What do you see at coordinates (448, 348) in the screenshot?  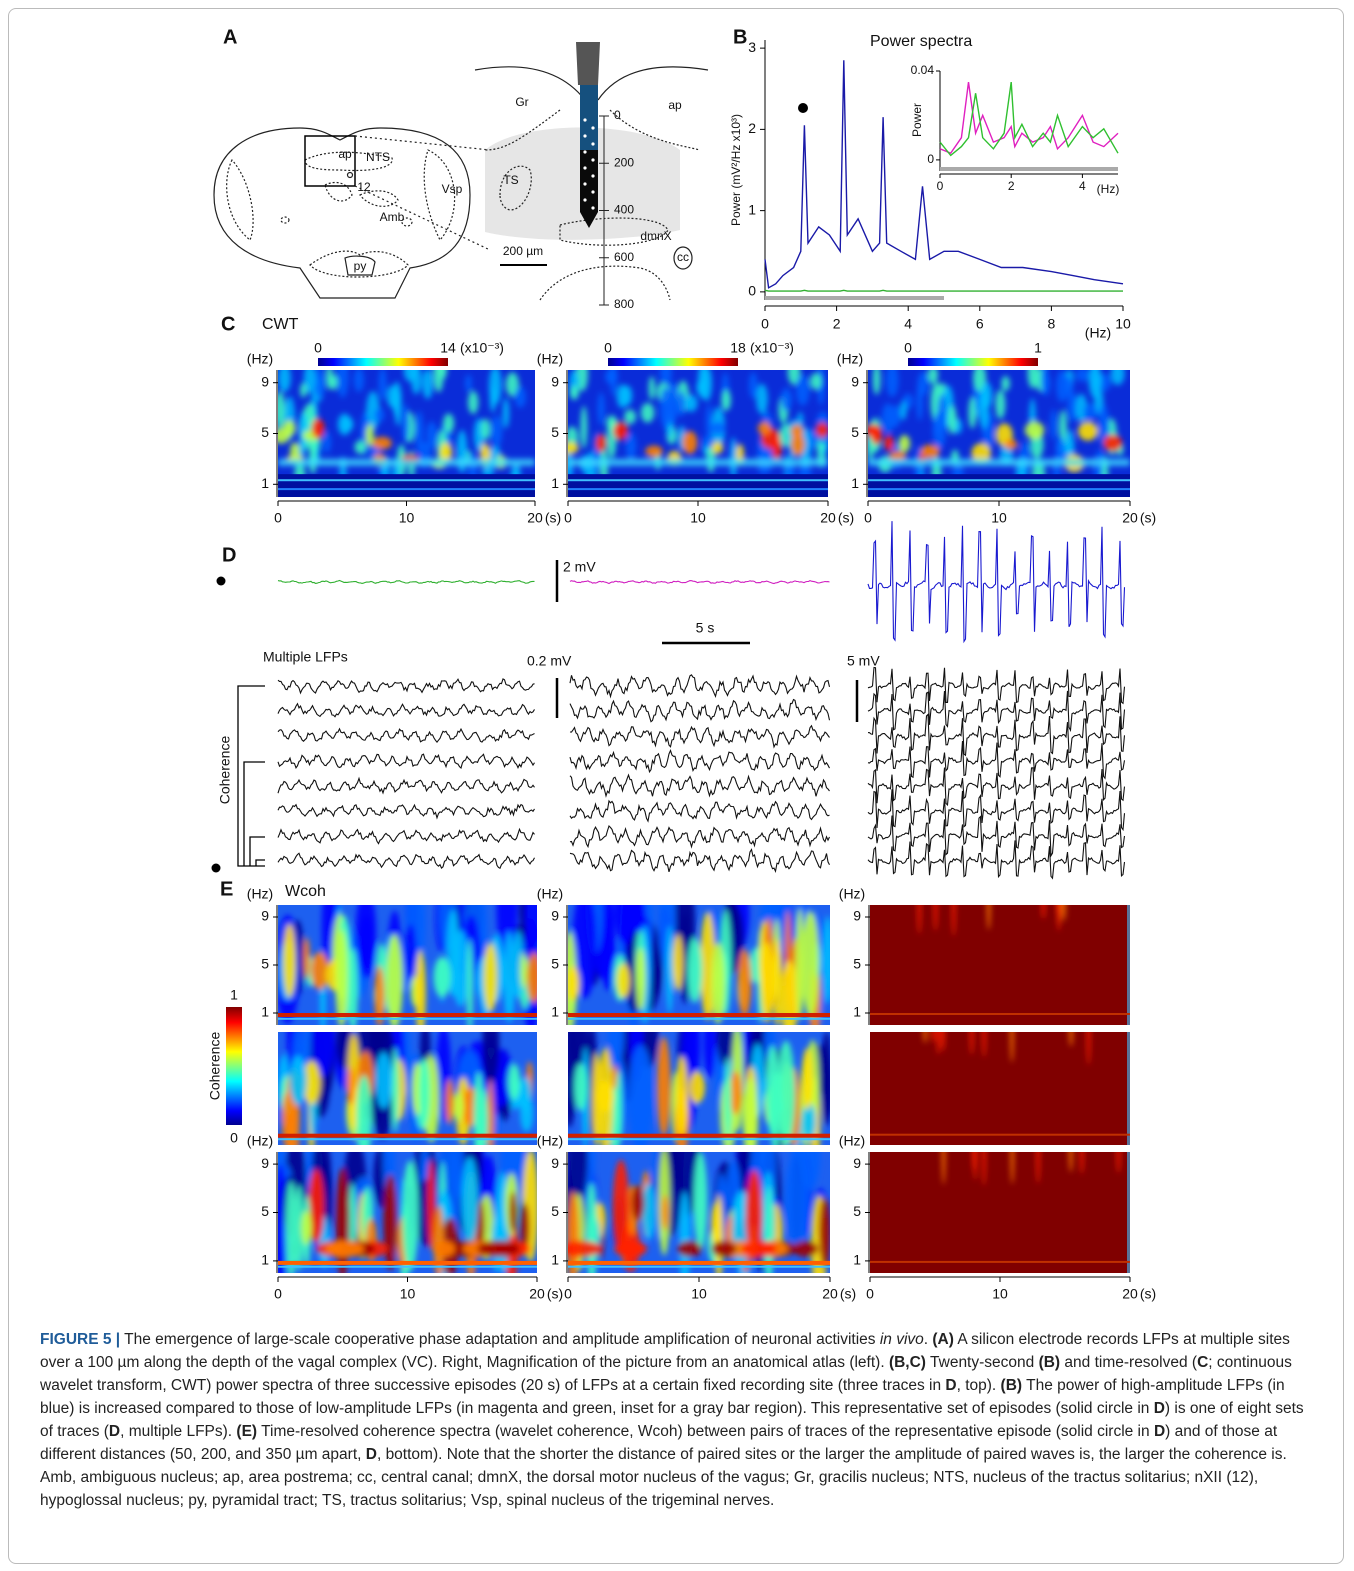 I see `colorbar-label: 14` at bounding box center [448, 348].